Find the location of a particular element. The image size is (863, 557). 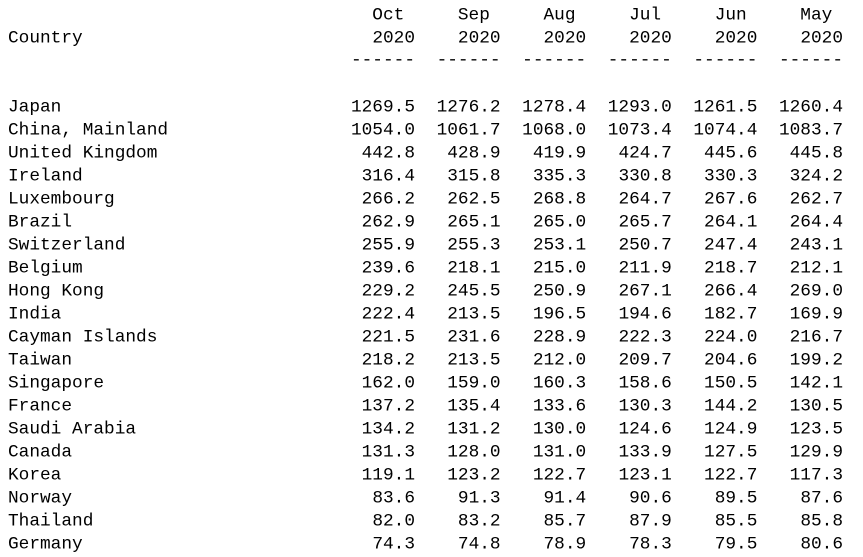

cell-value: 78.3 is located at coordinates (650, 545).